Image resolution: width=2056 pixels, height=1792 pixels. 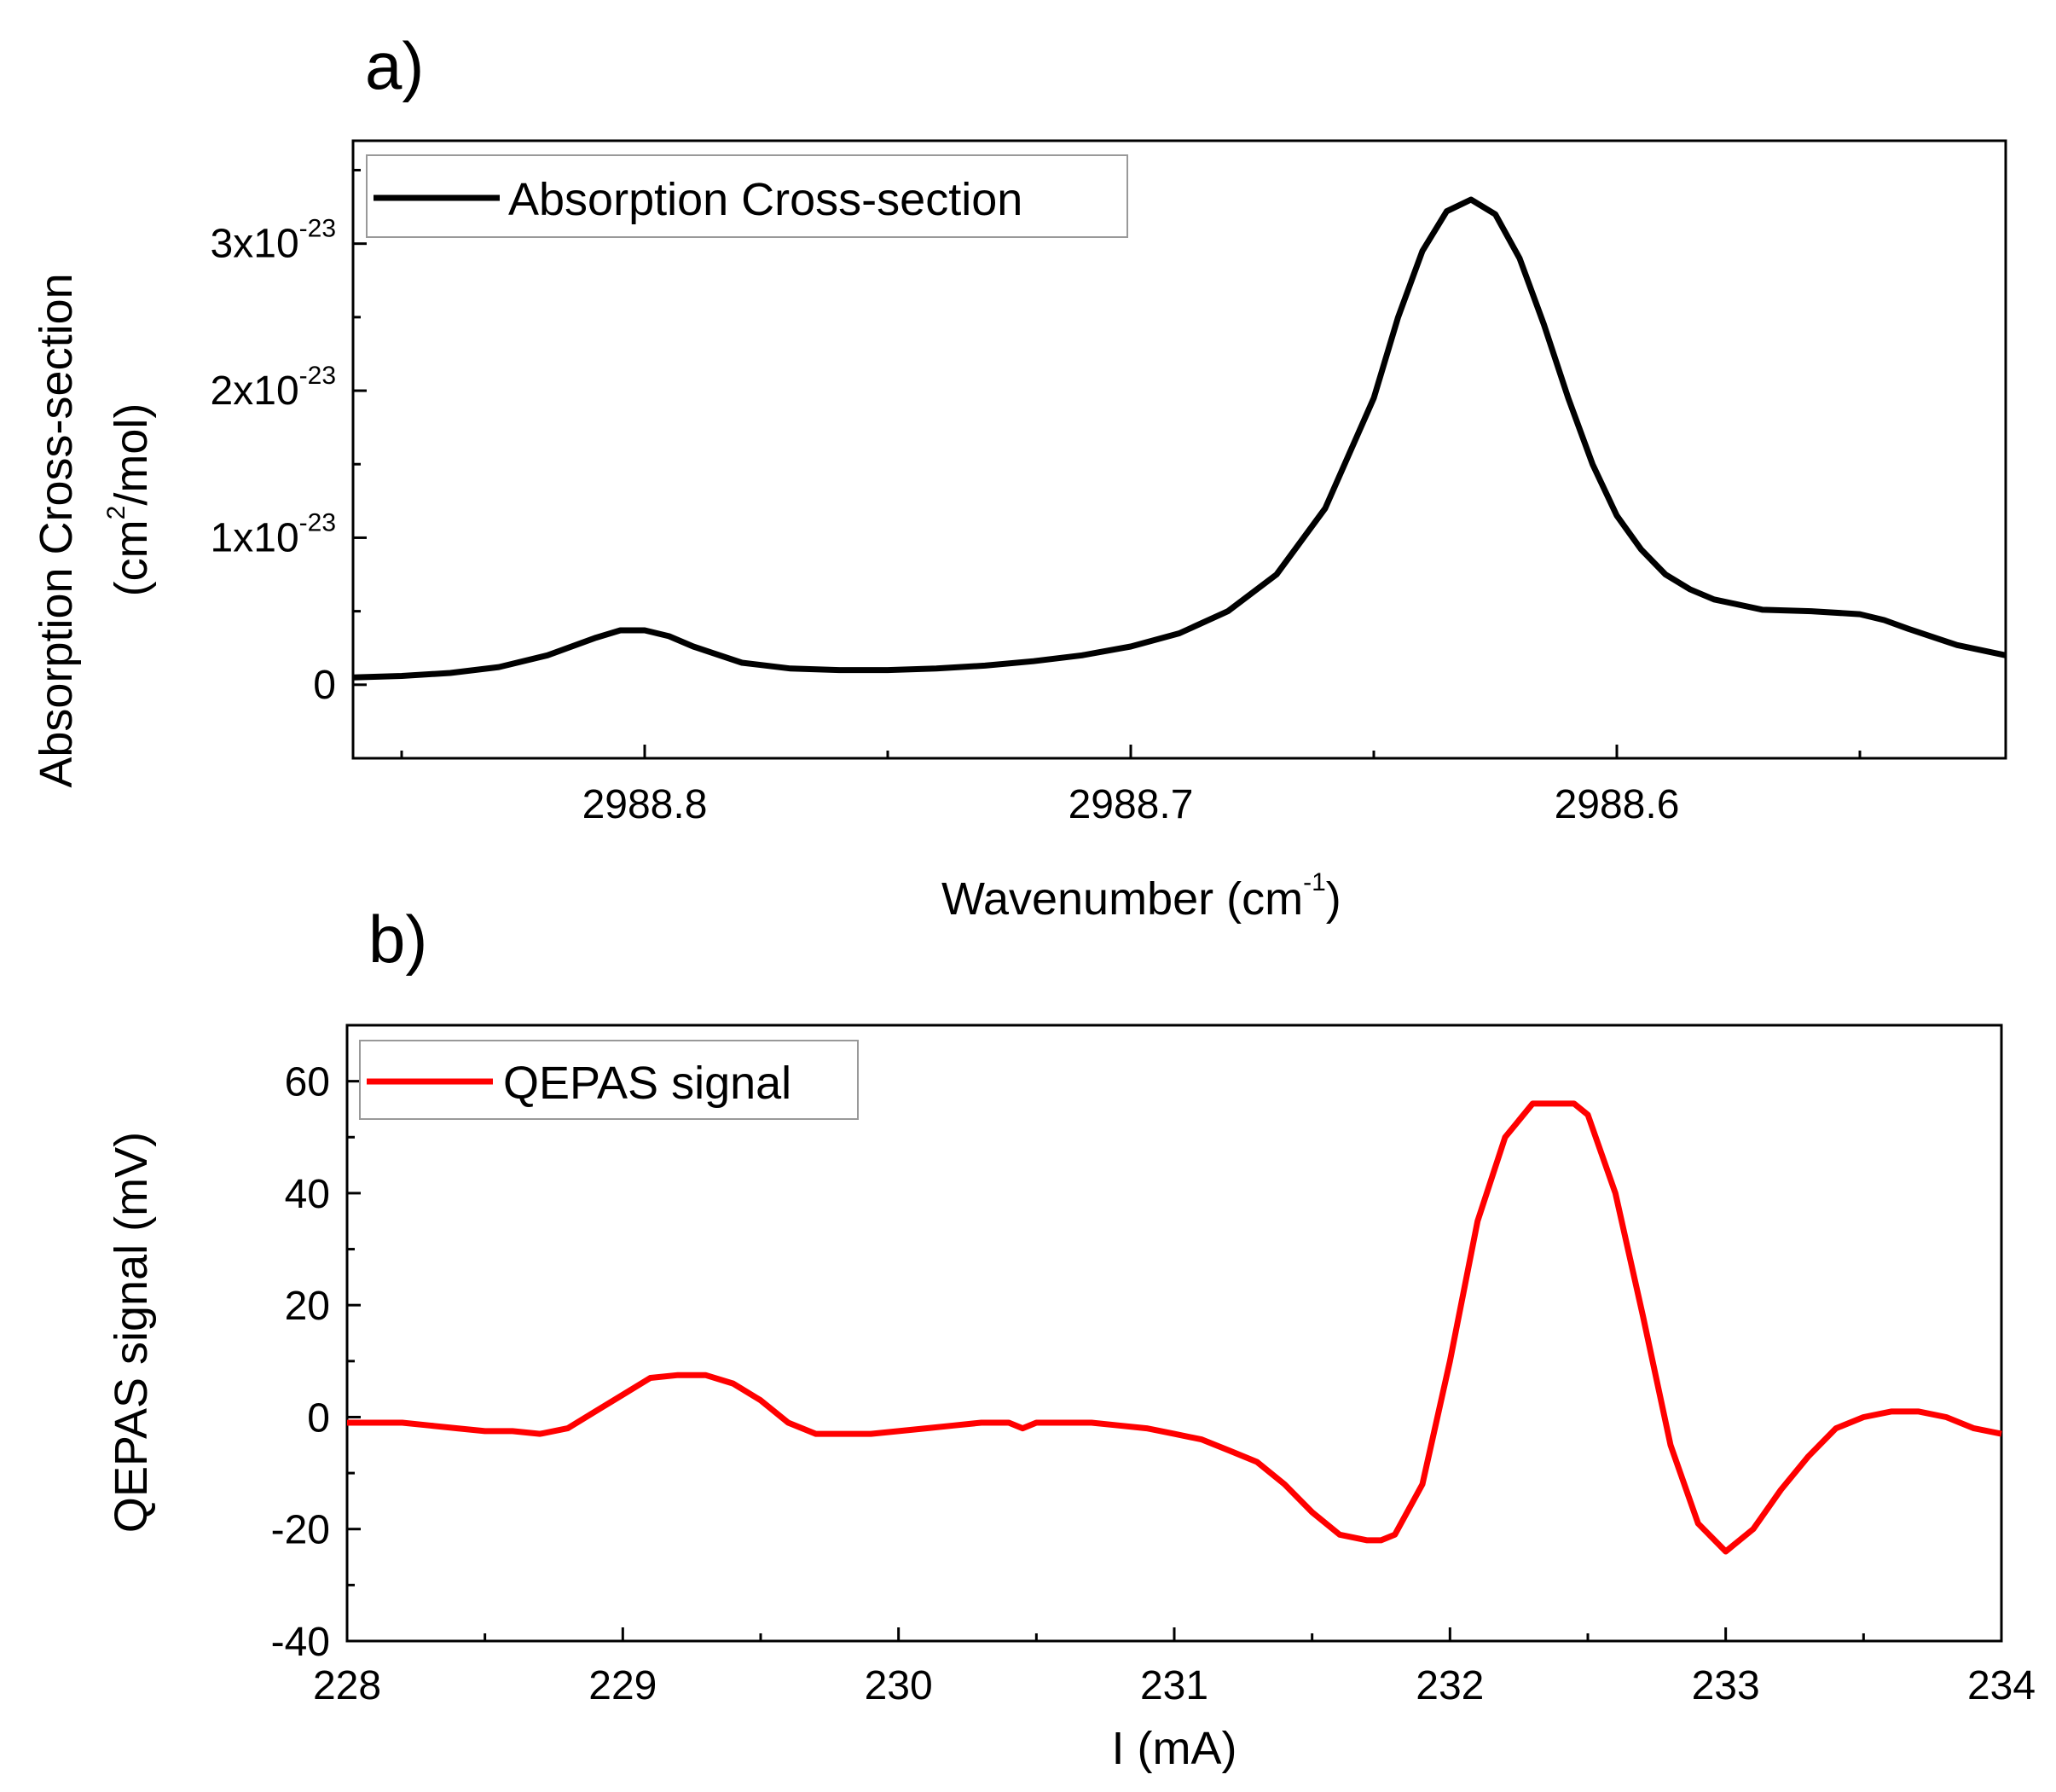 What do you see at coordinates (645, 805) in the screenshot?
I see `chart-a-x-tick-label: 2988.8` at bounding box center [645, 805].